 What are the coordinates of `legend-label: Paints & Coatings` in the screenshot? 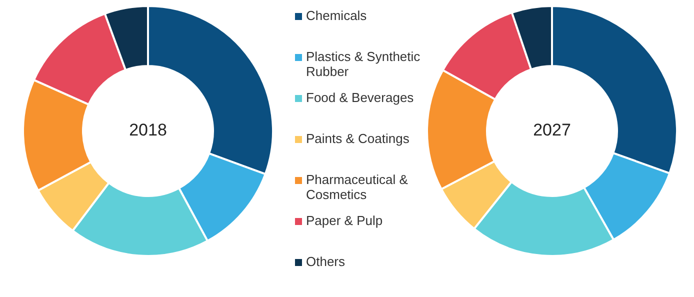 It's located at (358, 138).